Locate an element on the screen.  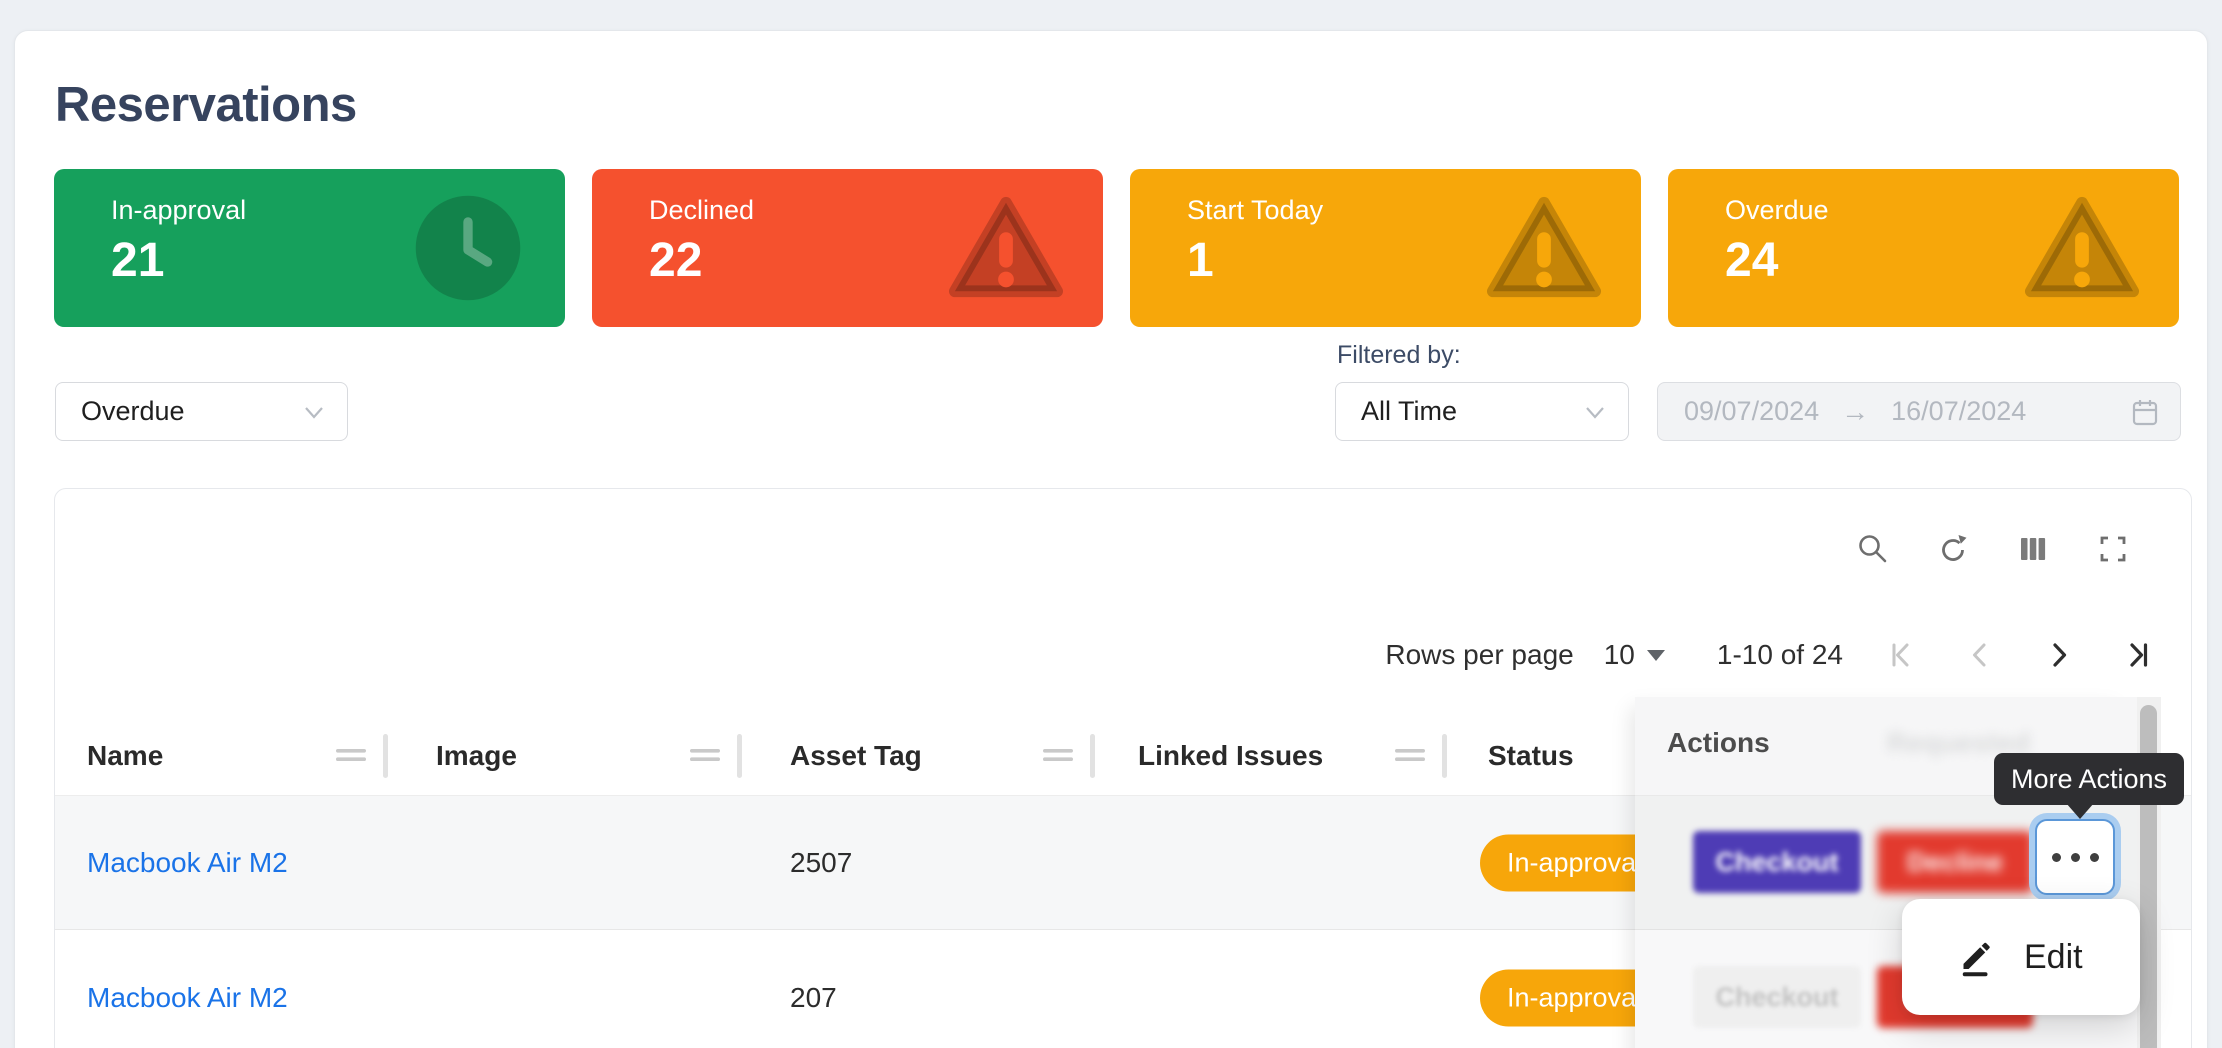
column-header-asset-tag: Asset Tag is located at coordinates (856, 755).